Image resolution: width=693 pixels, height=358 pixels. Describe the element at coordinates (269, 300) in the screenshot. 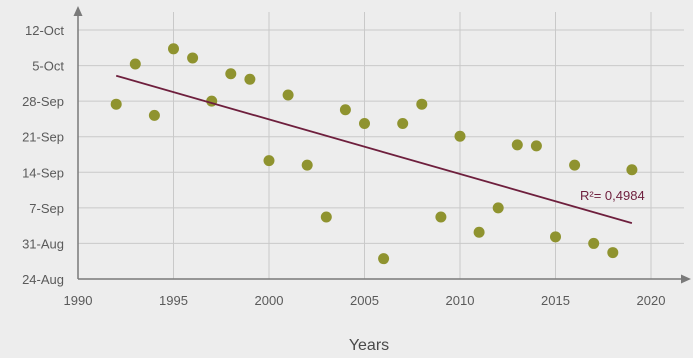

I see `x-tick-label: 2000` at that location.